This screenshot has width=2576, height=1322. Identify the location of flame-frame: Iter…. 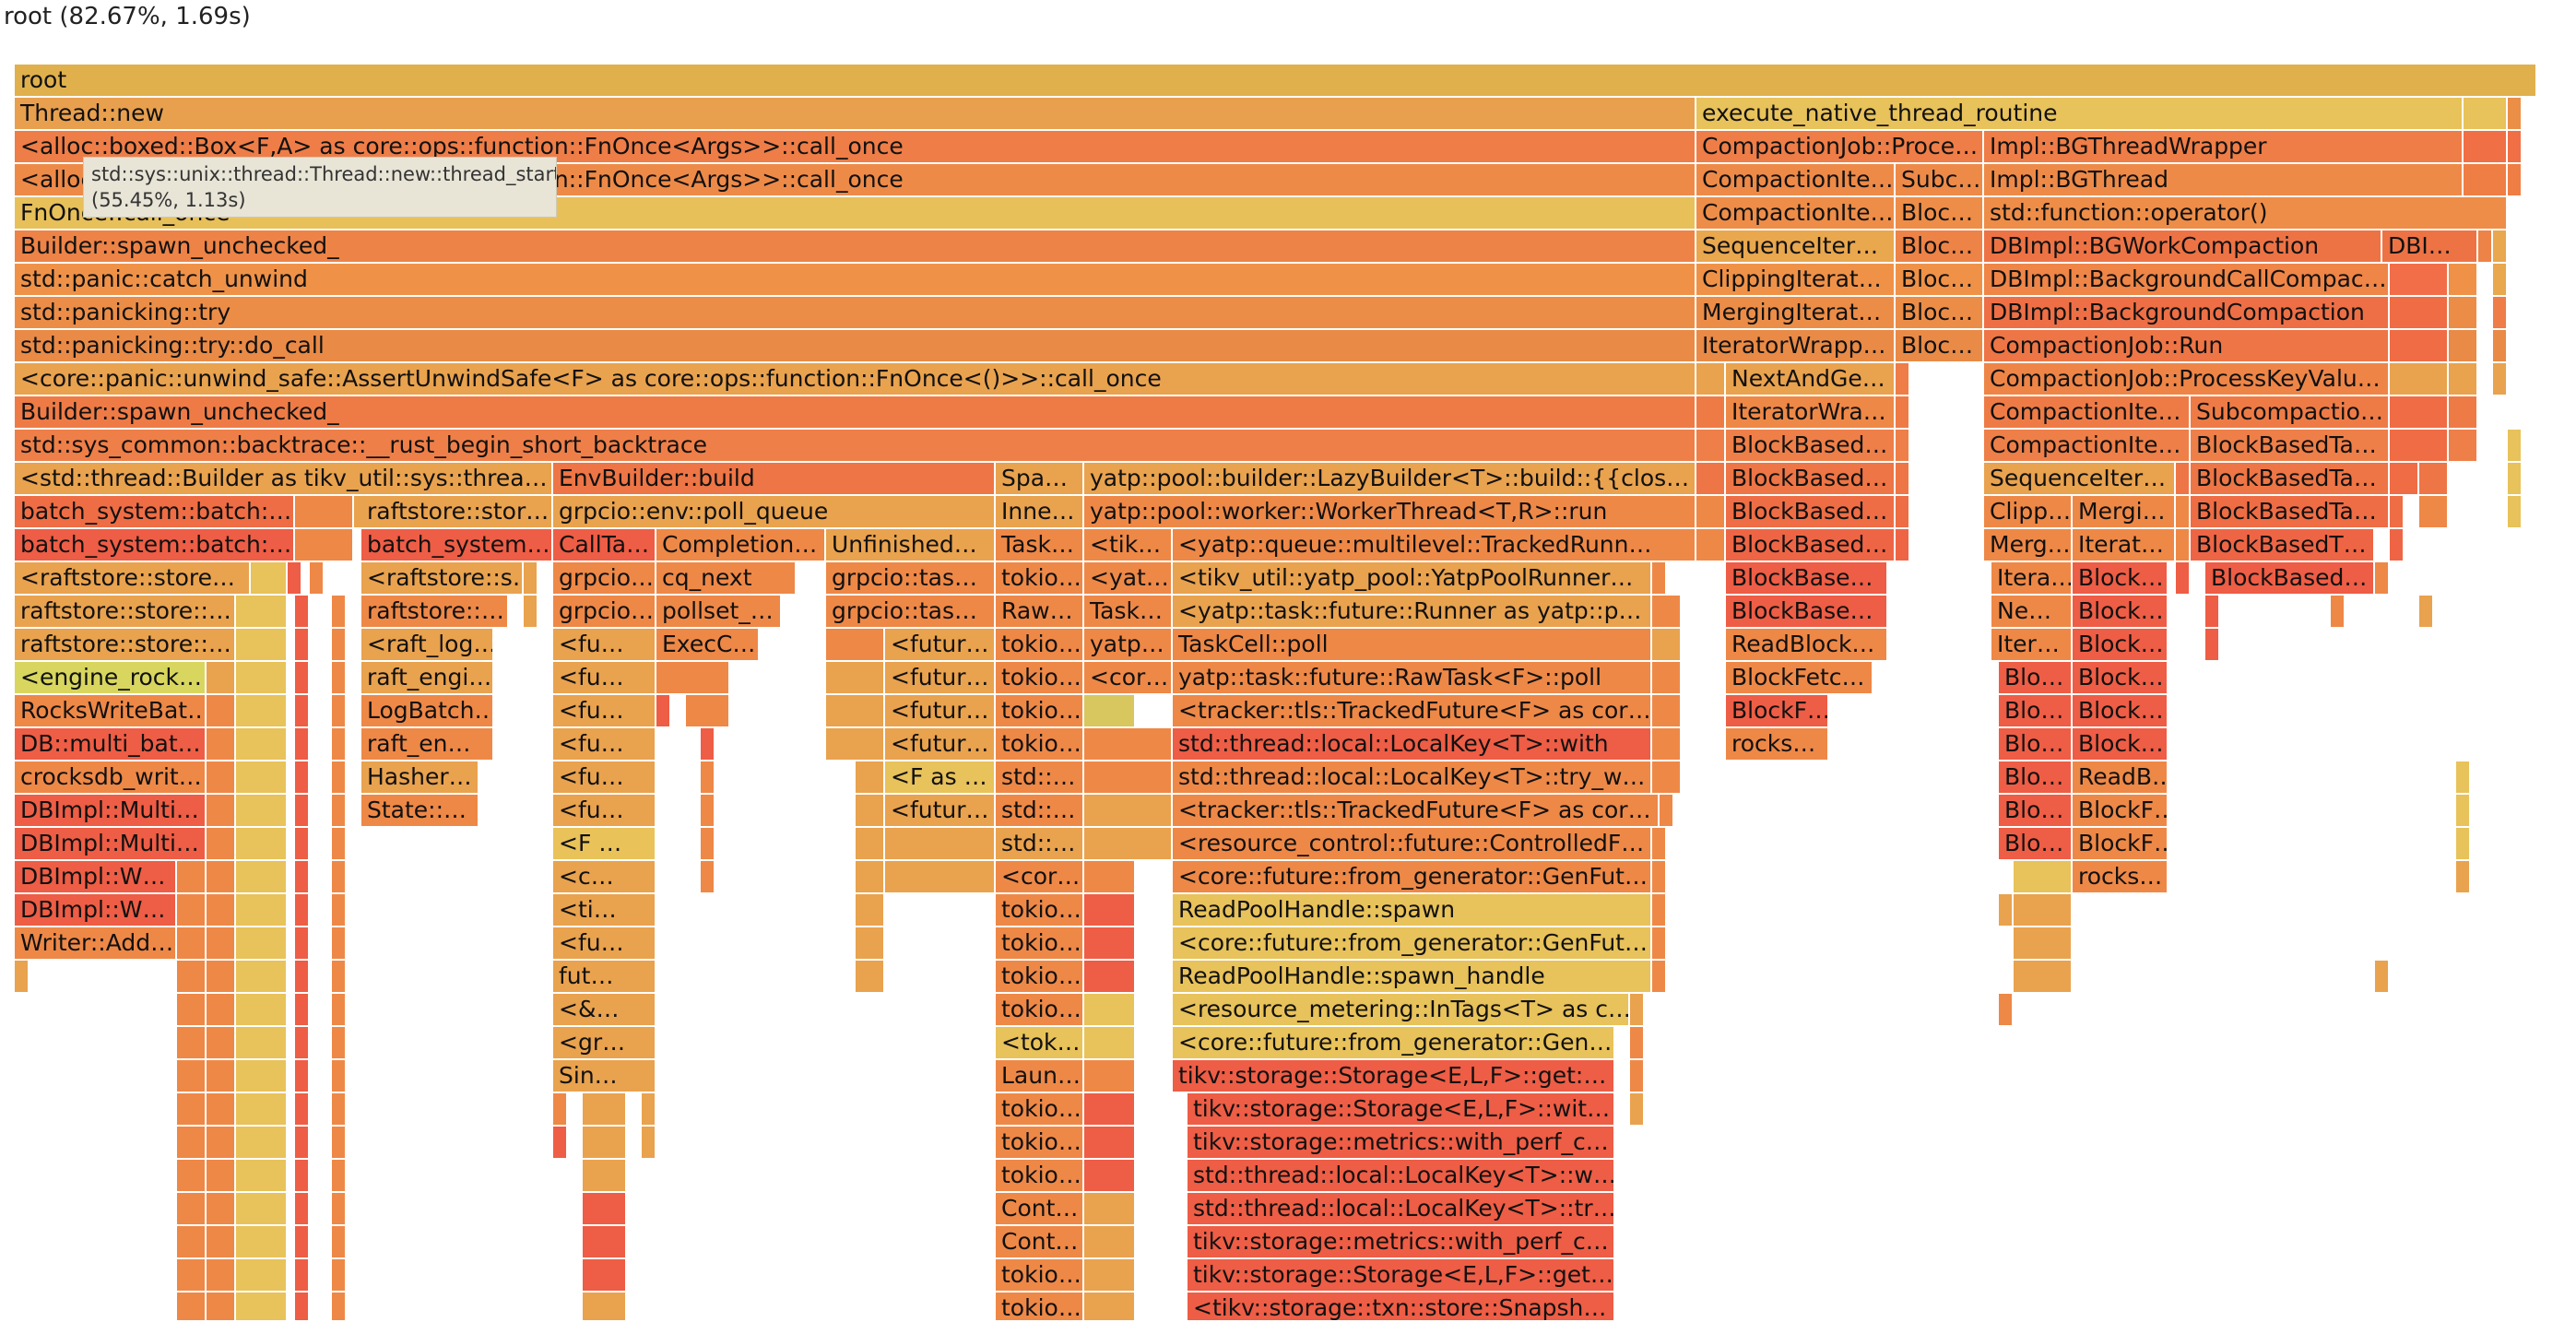
(2032, 645).